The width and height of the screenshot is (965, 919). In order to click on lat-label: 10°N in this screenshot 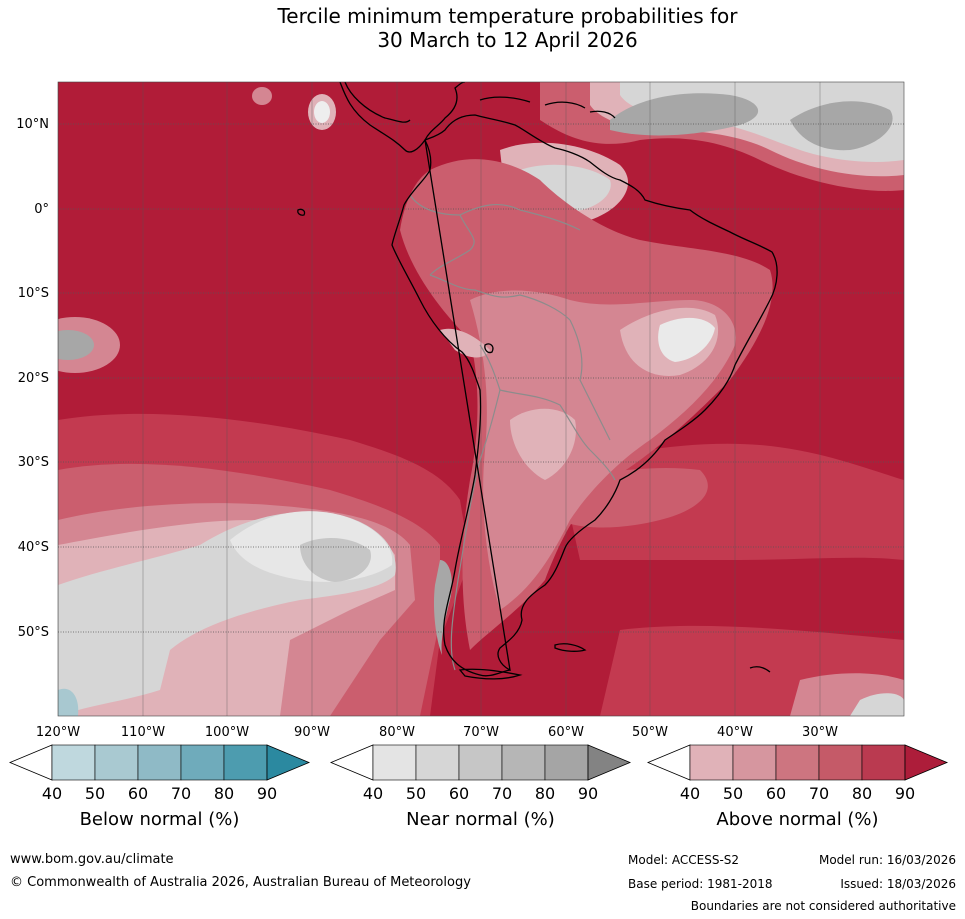, I will do `click(32, 124)`.